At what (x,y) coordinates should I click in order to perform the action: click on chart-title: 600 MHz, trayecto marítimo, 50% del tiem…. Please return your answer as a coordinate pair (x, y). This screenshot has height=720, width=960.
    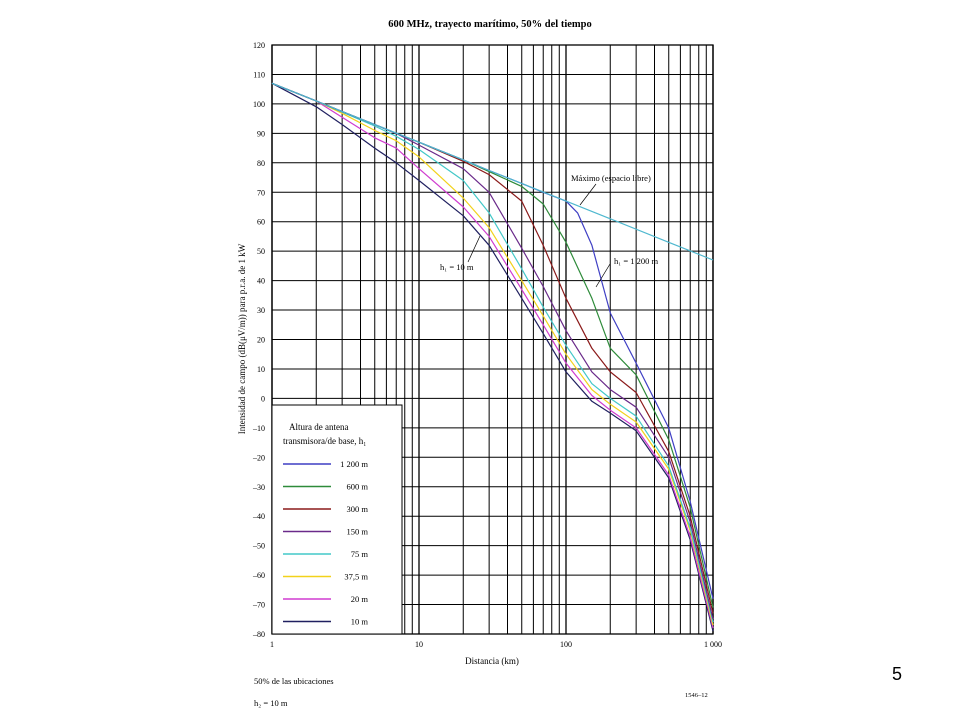
    Looking at the image, I should click on (490, 24).